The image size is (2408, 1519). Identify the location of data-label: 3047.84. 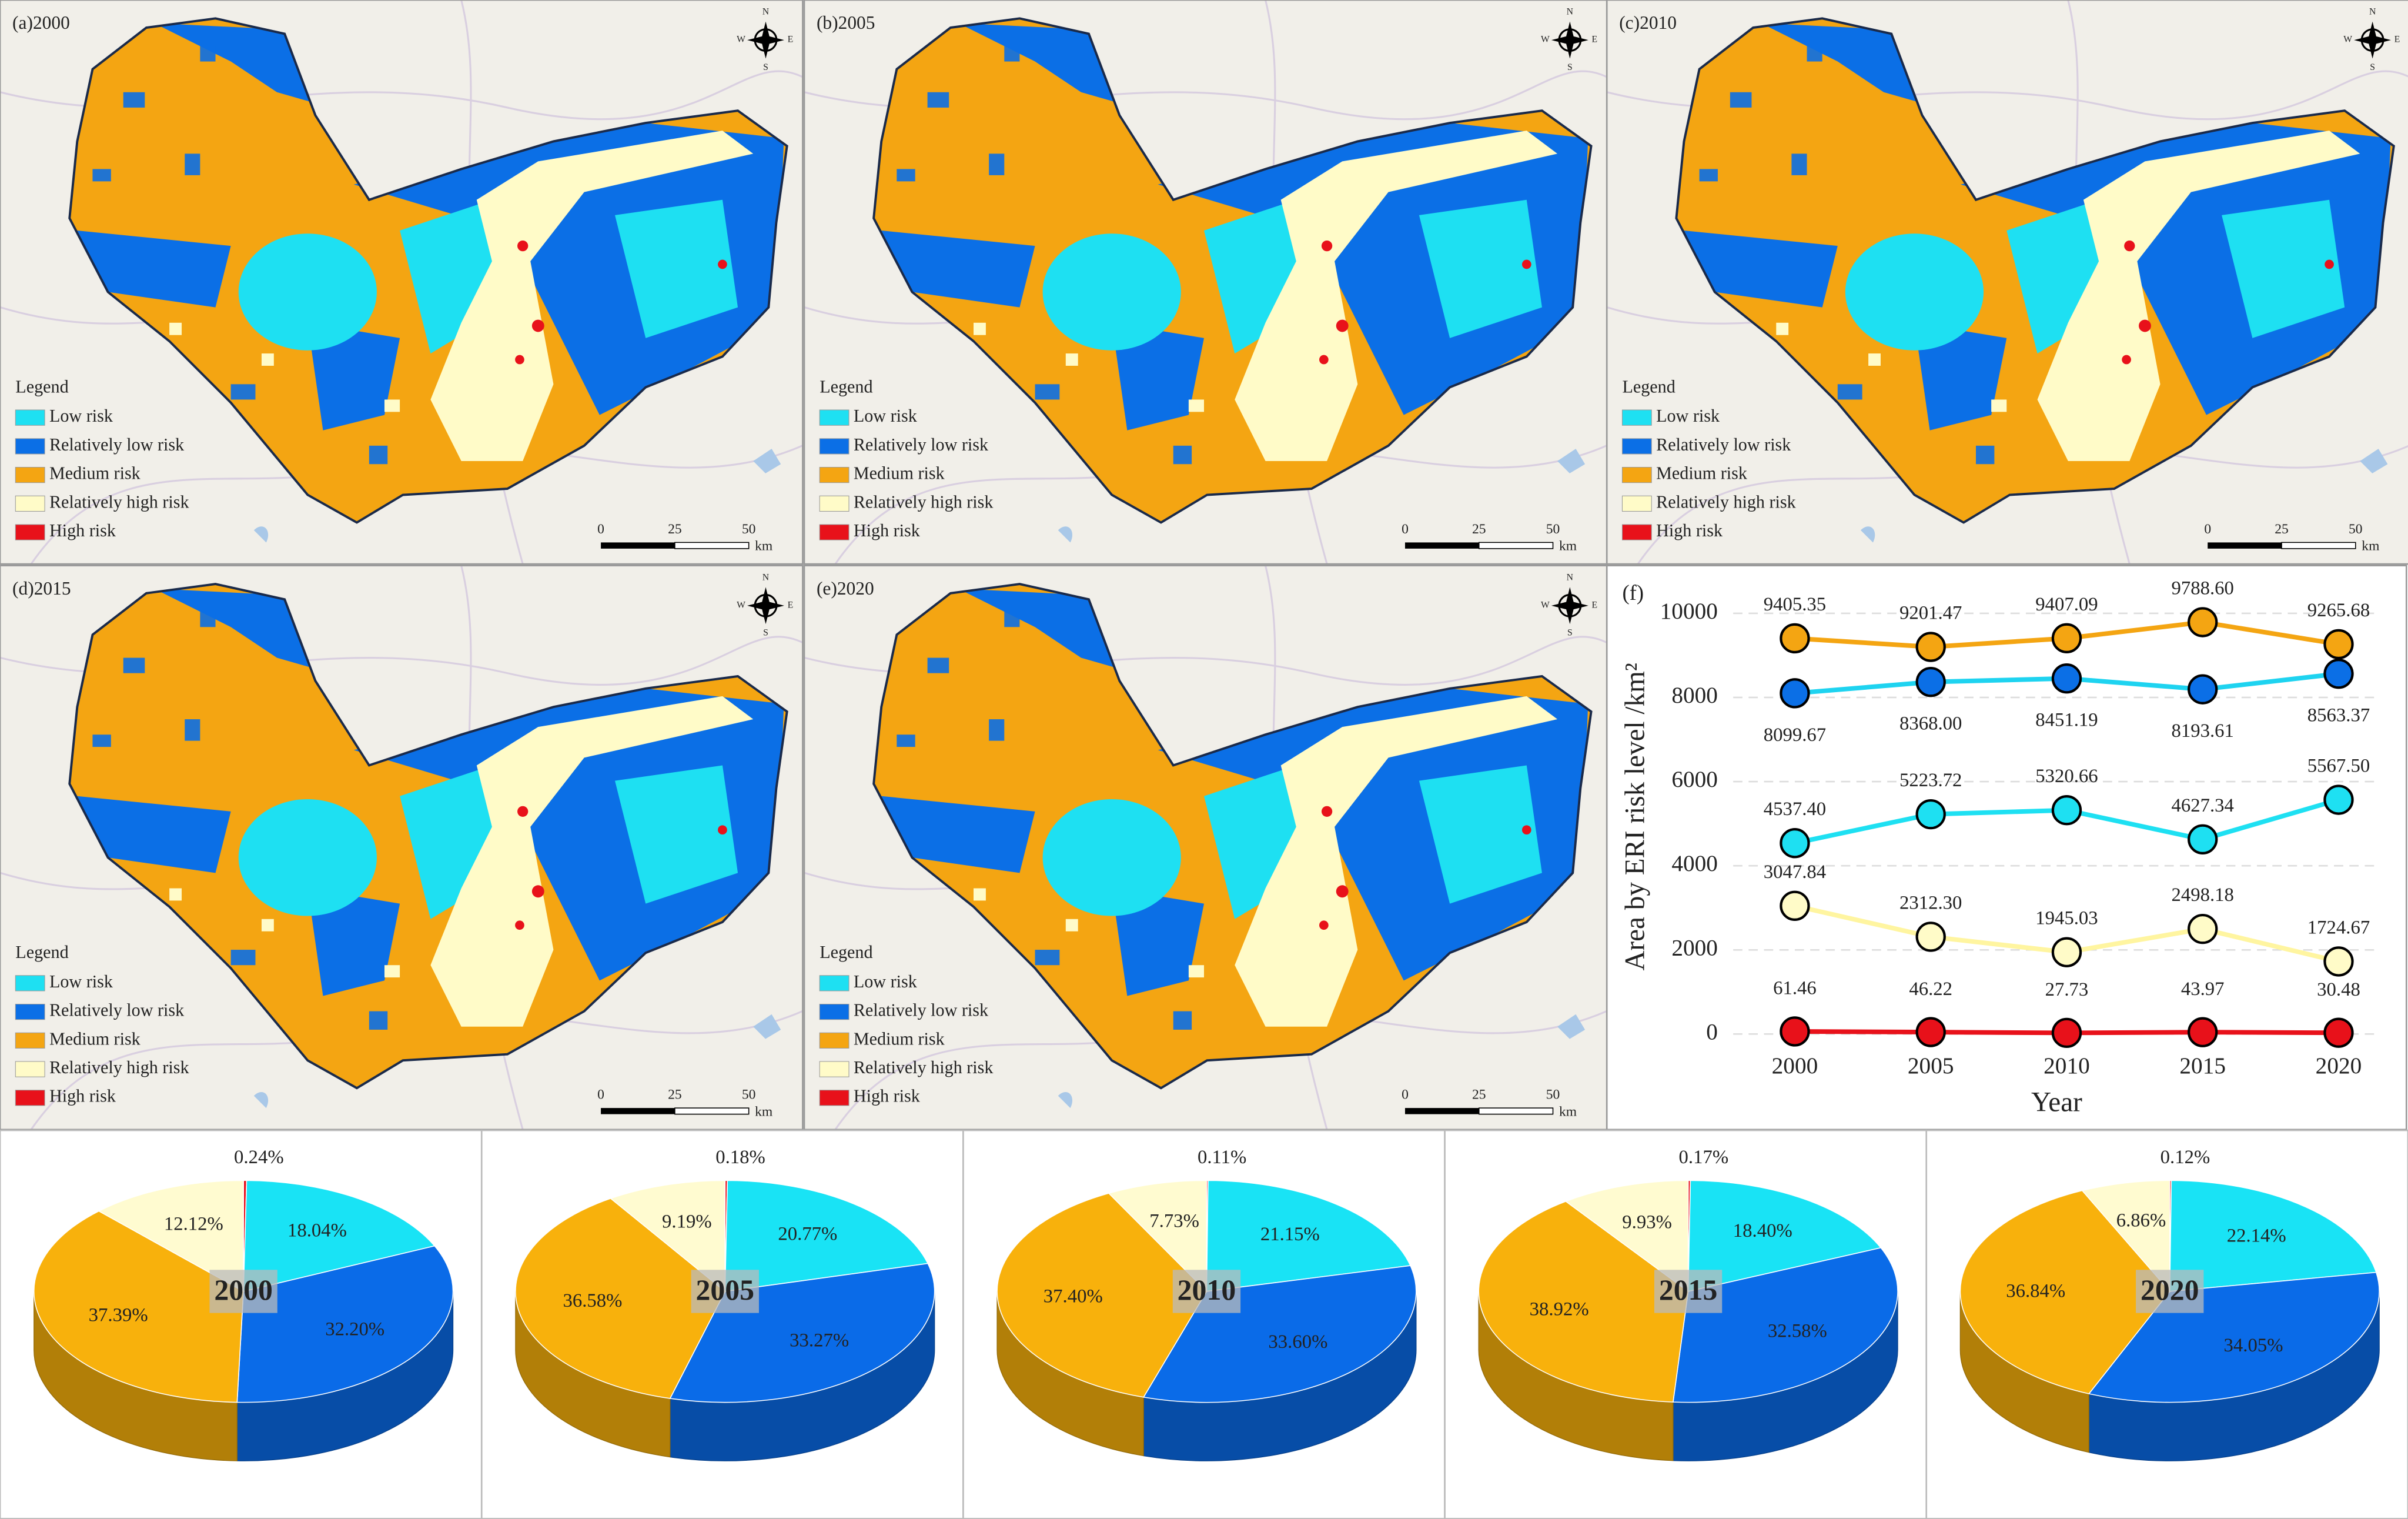
(1795, 872).